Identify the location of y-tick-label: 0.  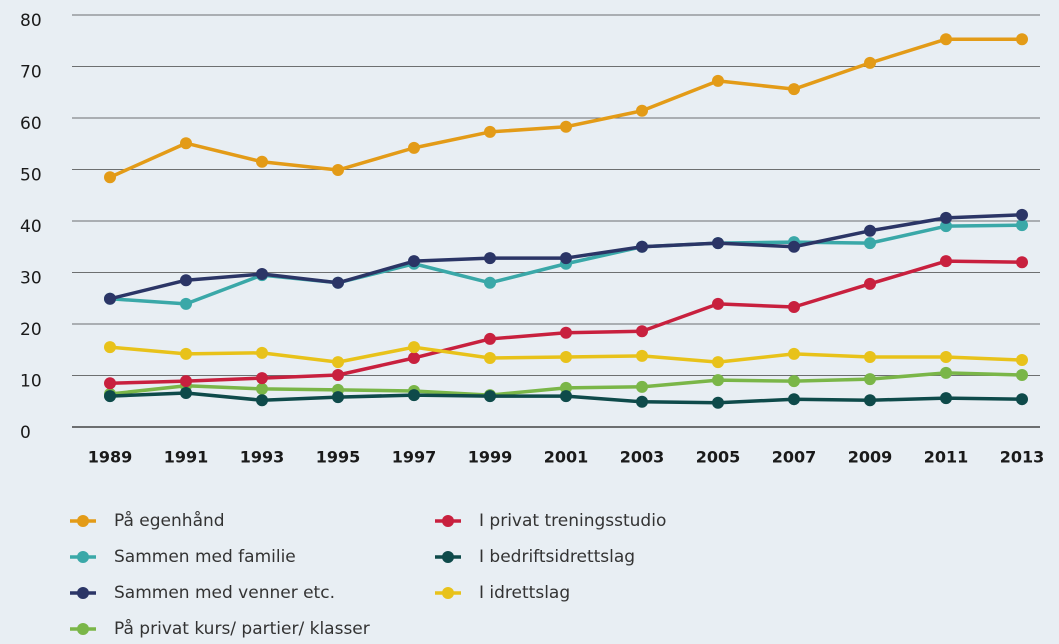
(25, 433).